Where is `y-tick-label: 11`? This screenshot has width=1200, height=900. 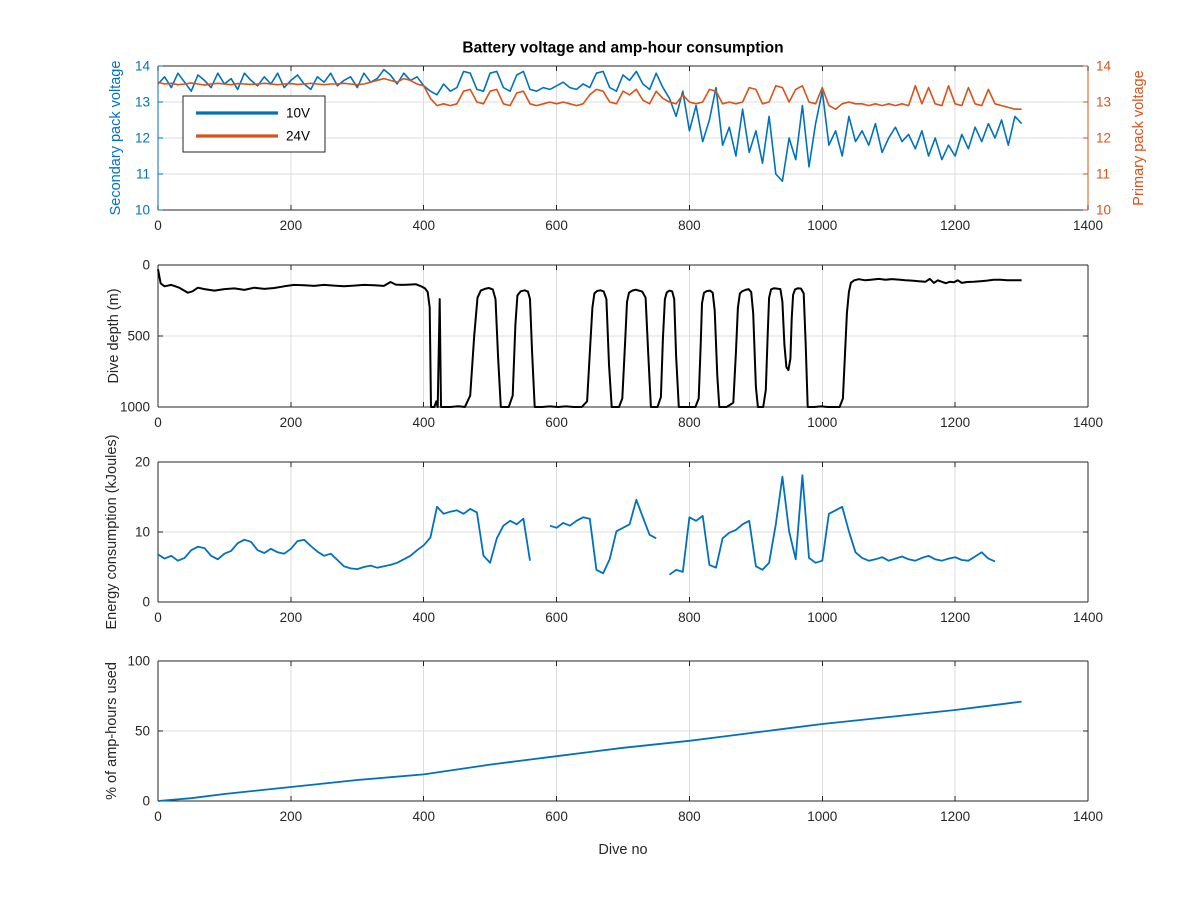 y-tick-label: 11 is located at coordinates (143, 174).